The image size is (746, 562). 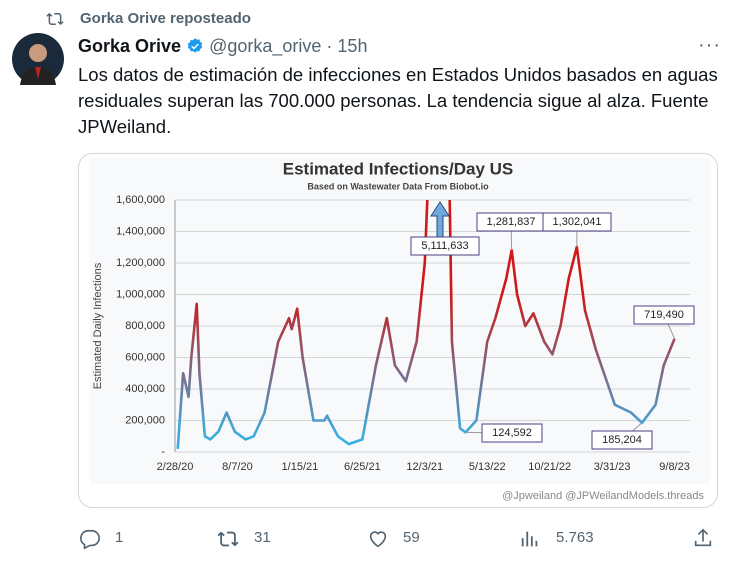 I want to click on annotation-label: 719,490, so click(x=664, y=315).